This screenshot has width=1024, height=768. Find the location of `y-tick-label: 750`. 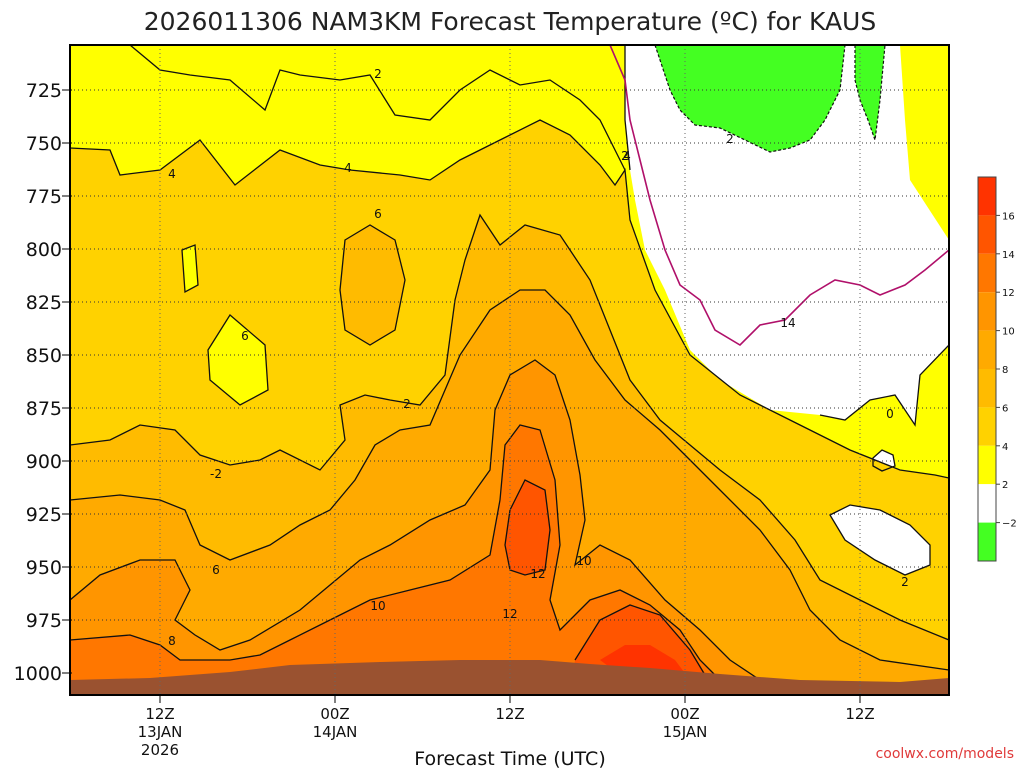

y-tick-label: 750 is located at coordinates (44, 144).